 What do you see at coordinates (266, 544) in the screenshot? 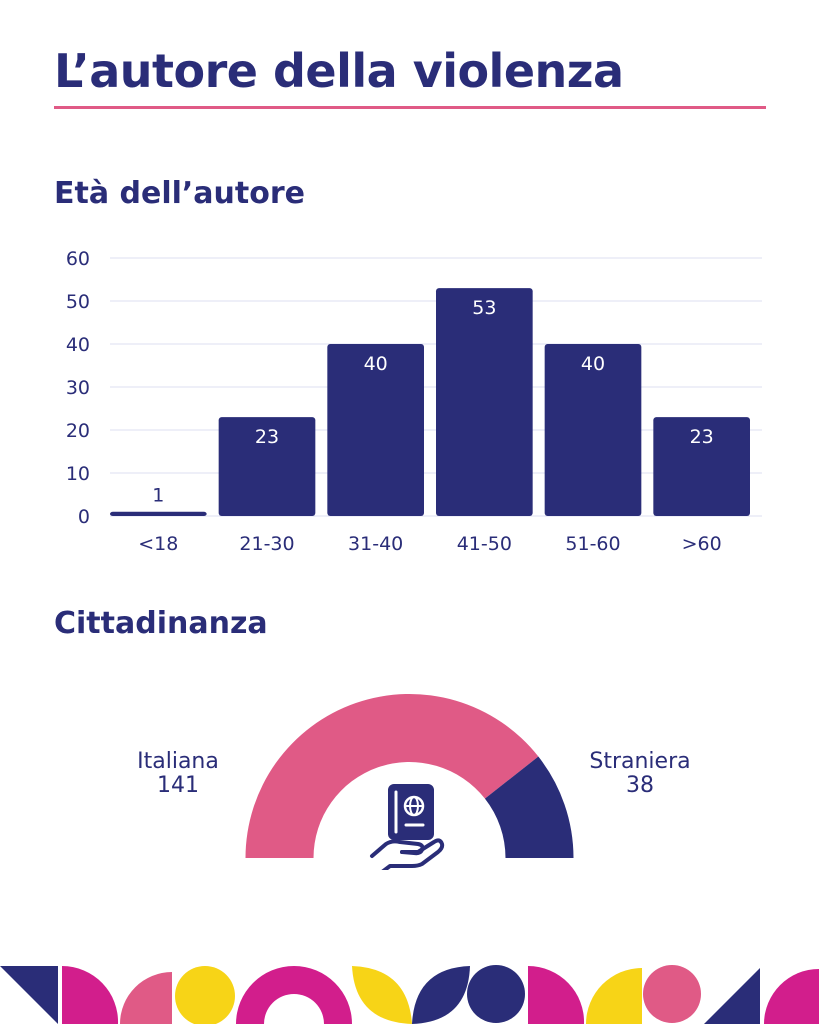
I see `x-tick-label: 21-30` at bounding box center [266, 544].